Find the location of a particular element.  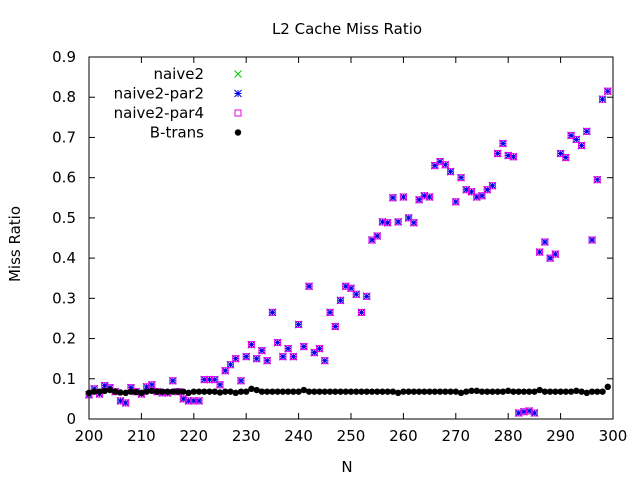

x-tick-label: 280 is located at coordinates (508, 436).